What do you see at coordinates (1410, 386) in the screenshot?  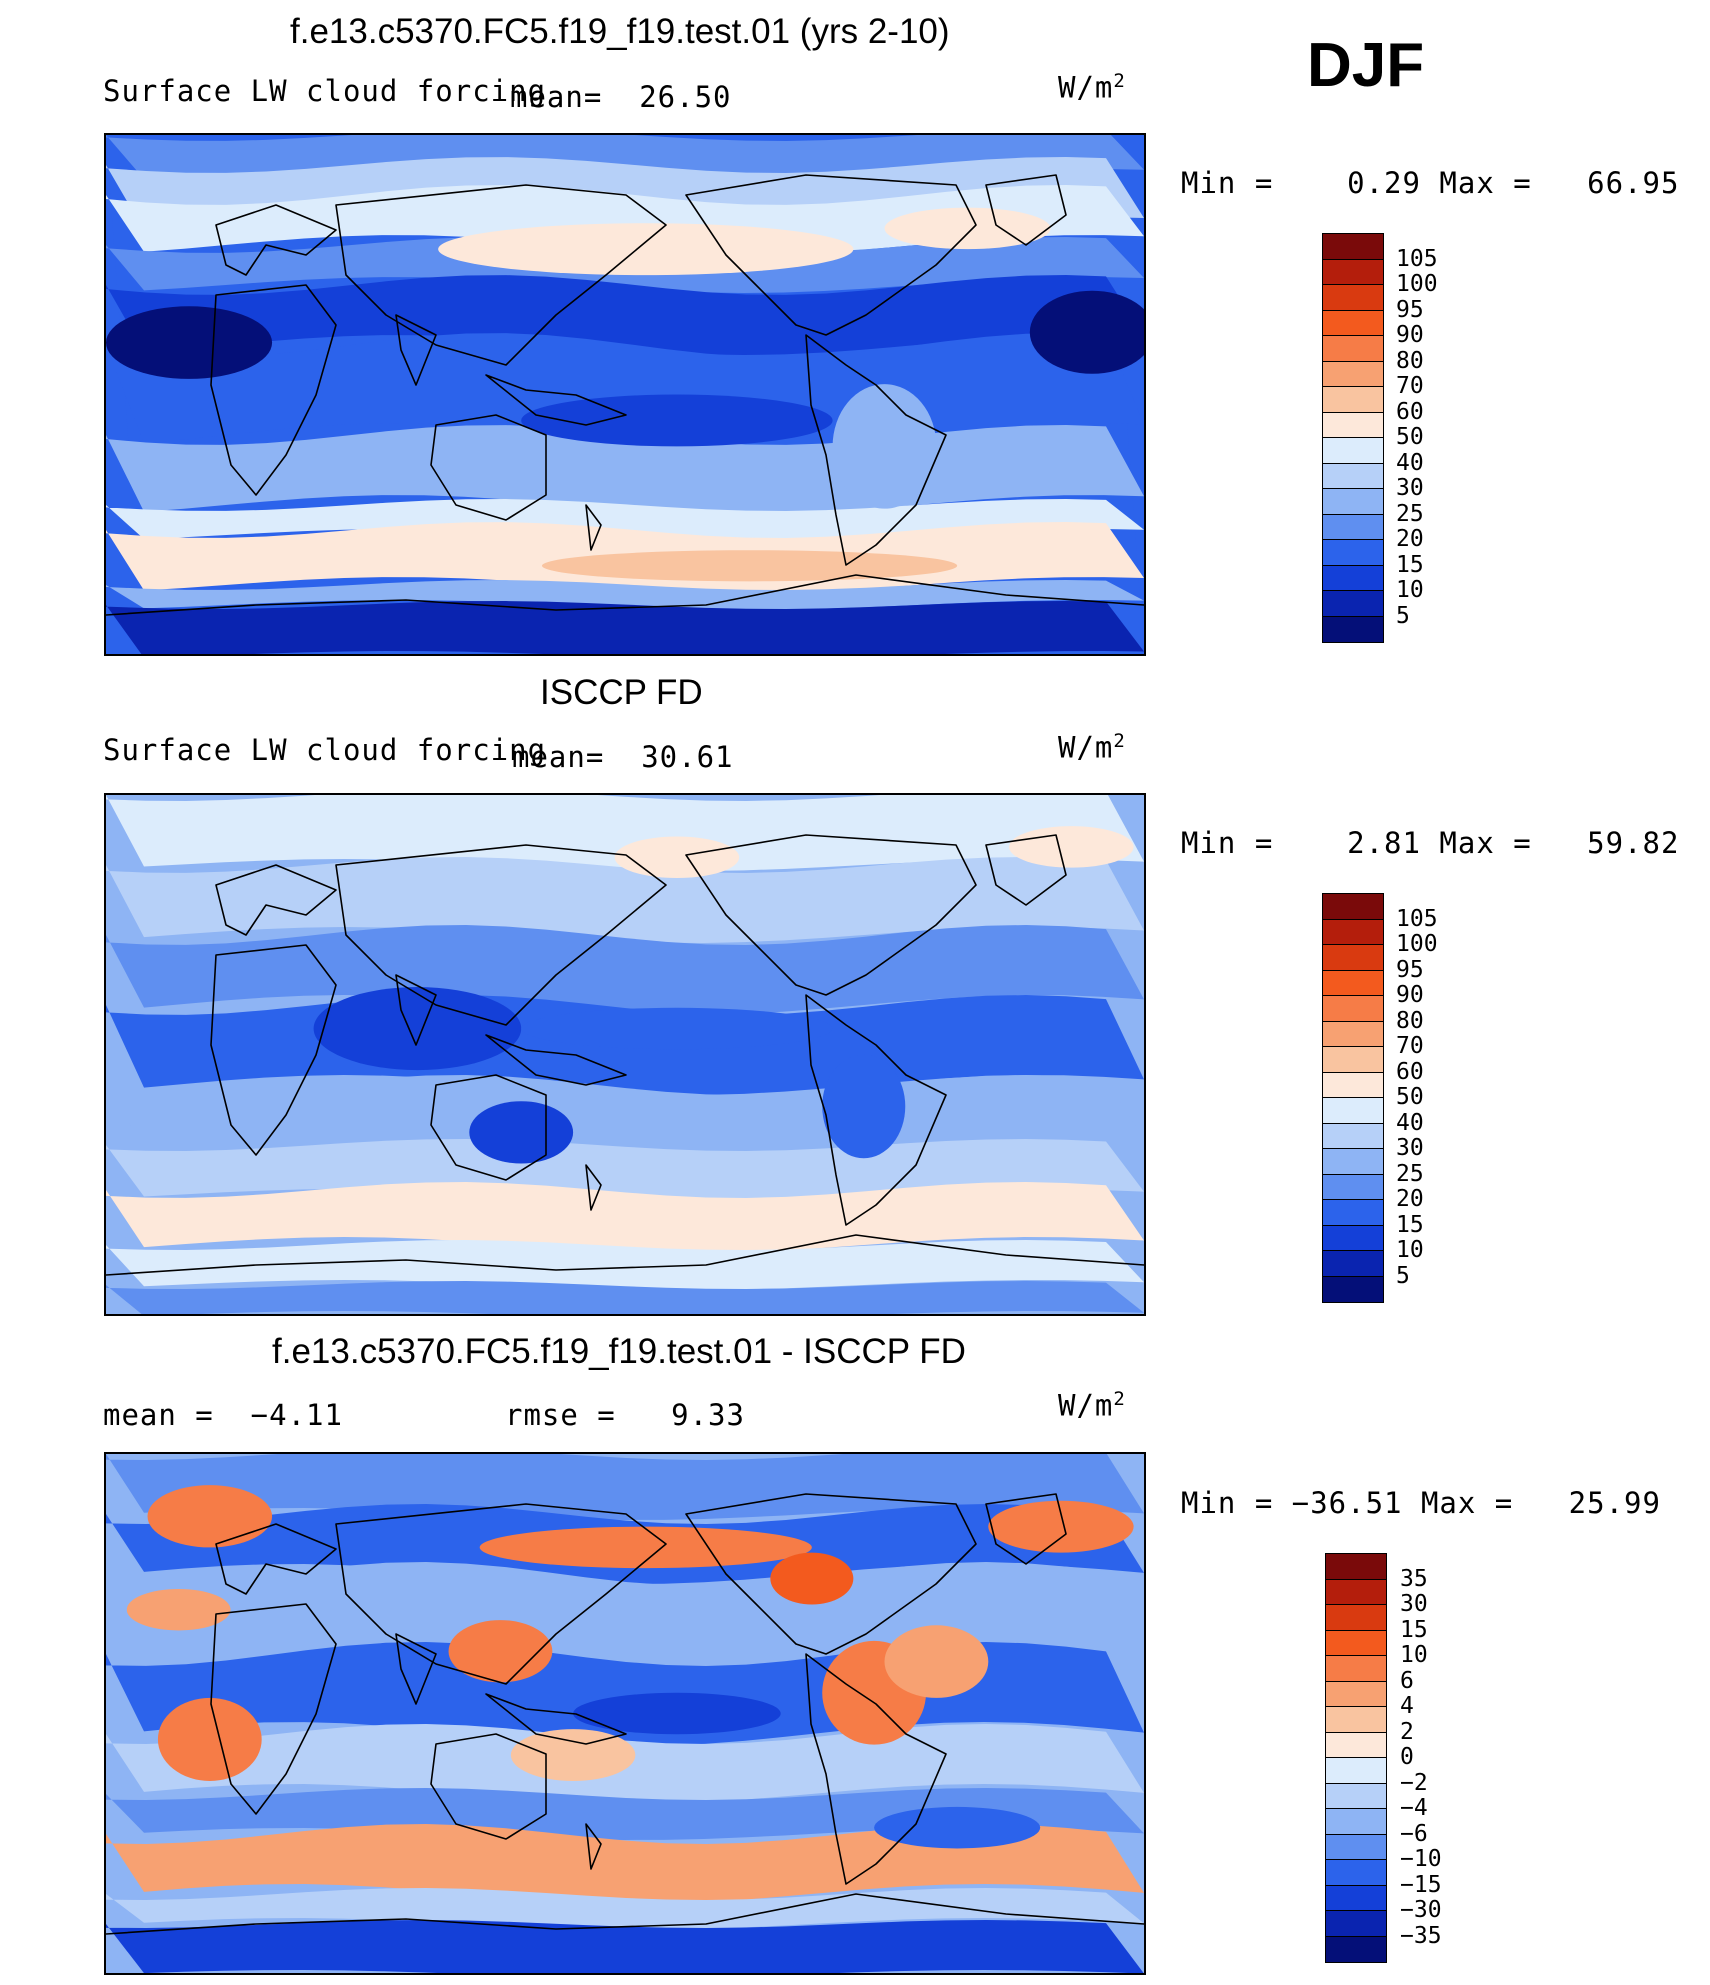 I see `colorbar-tick-label: 70` at bounding box center [1410, 386].